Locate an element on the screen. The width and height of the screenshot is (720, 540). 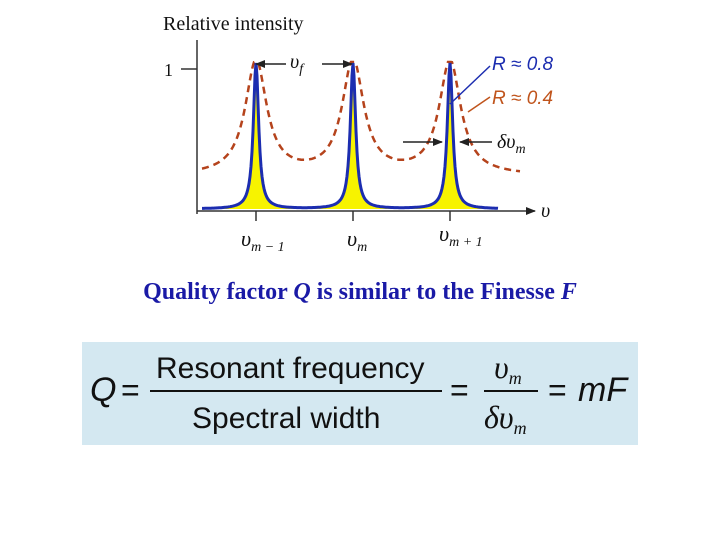
y-tick-label: 1 is located at coordinates (168, 70).